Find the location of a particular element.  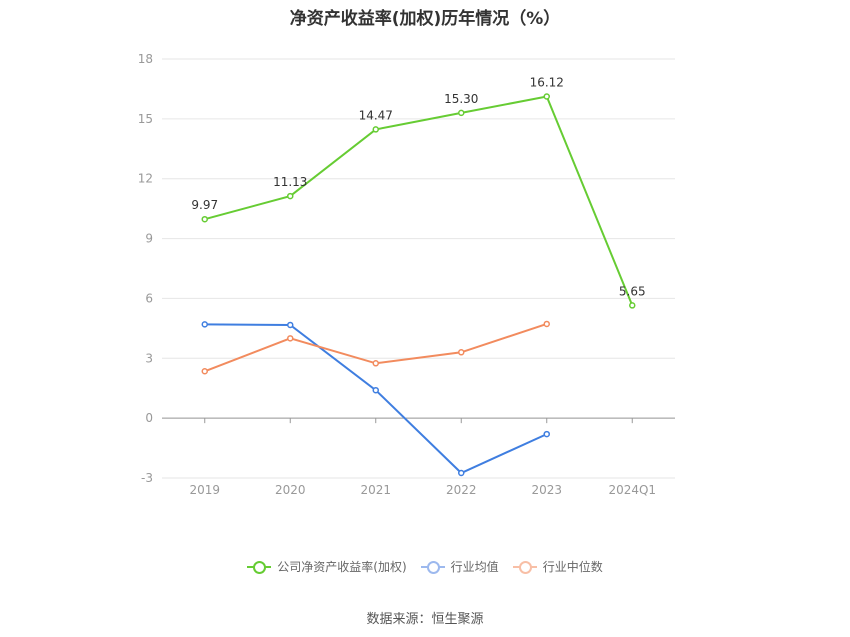

legend-marker-industry-mean is located at coordinates (432, 567).